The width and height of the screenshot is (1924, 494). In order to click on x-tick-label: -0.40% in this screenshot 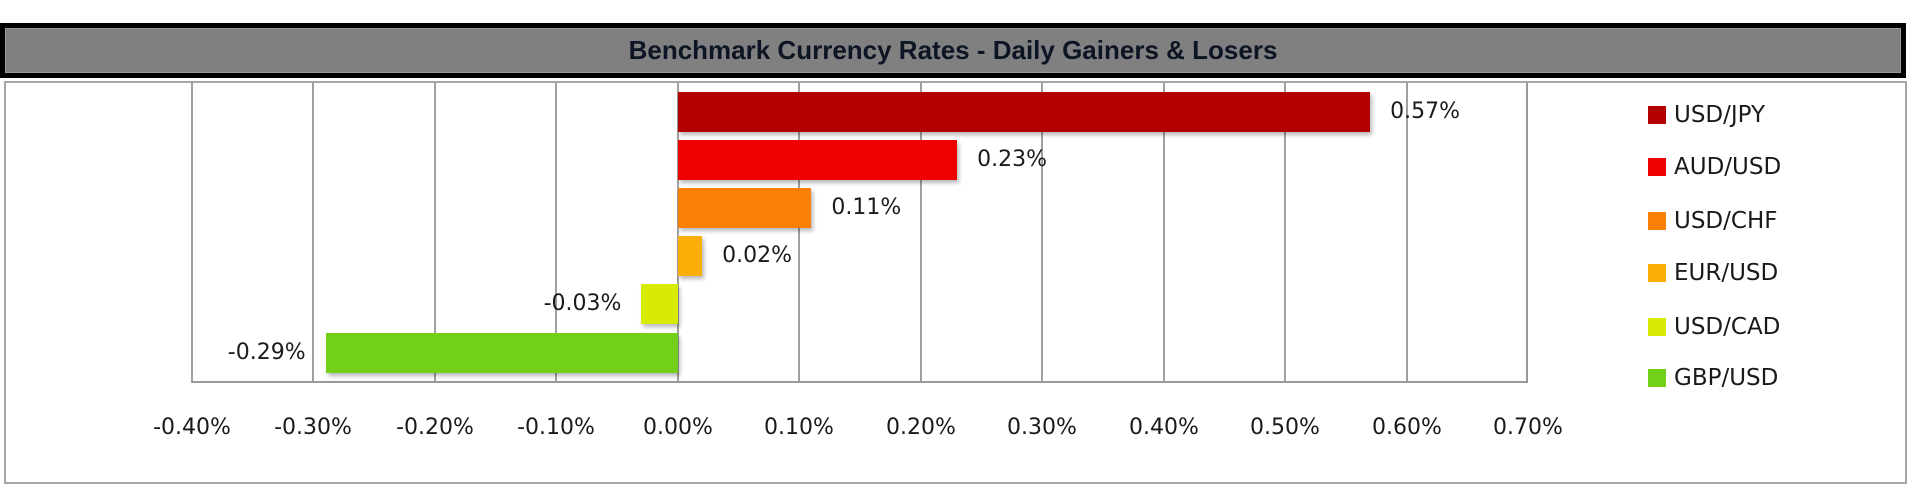, I will do `click(192, 427)`.